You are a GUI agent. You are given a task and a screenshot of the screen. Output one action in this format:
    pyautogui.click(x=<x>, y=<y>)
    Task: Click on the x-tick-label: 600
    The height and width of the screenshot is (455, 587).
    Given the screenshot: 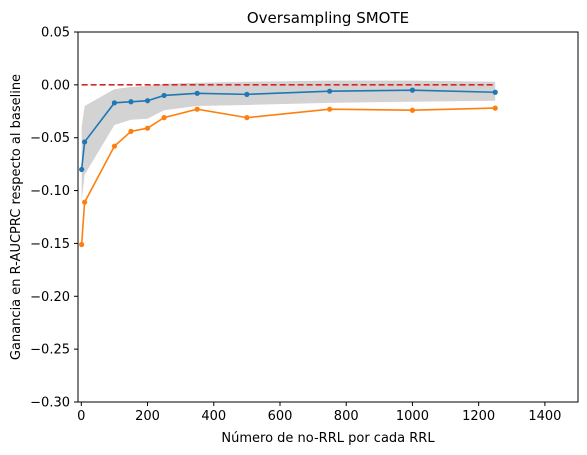 What is the action you would take?
    pyautogui.click(x=280, y=416)
    